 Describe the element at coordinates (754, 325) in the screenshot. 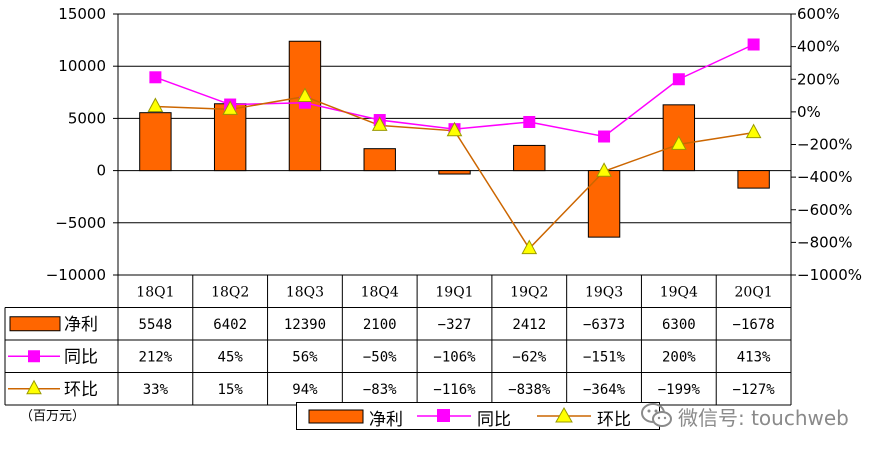

I see `table-cell: −1678` at that location.